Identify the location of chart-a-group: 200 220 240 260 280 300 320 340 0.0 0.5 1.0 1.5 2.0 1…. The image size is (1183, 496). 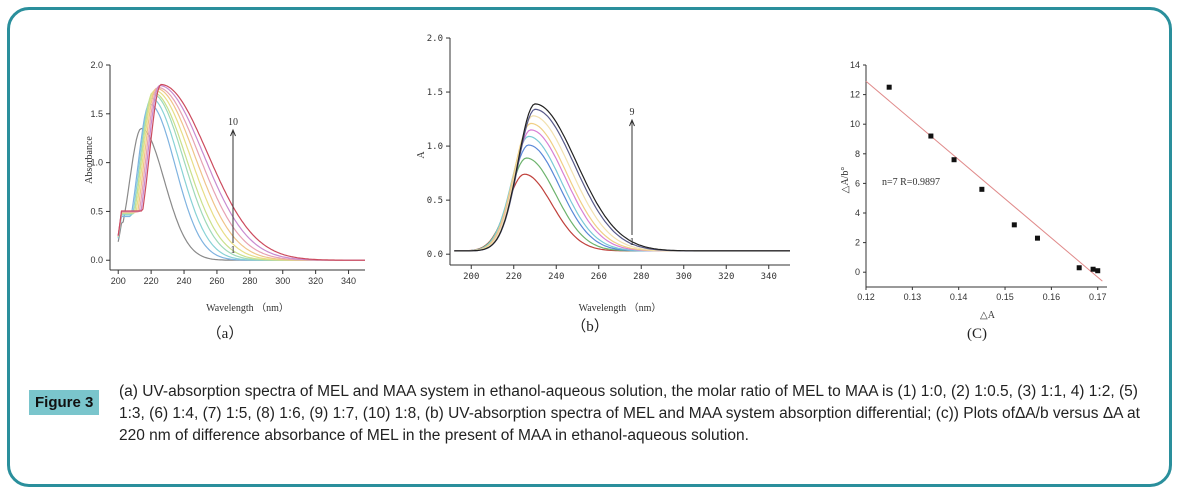
(224, 201).